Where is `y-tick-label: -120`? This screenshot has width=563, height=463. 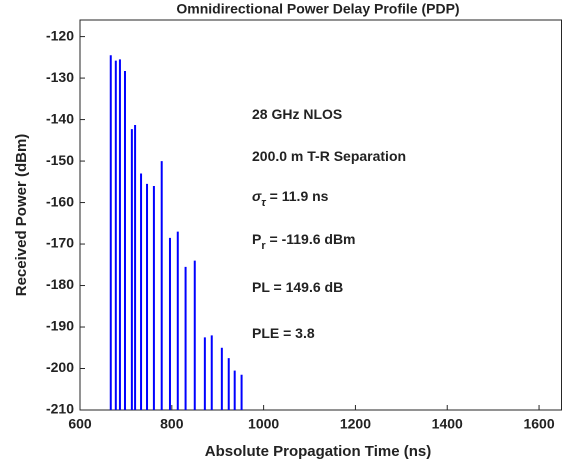
y-tick-label: -120 is located at coordinates (60, 35).